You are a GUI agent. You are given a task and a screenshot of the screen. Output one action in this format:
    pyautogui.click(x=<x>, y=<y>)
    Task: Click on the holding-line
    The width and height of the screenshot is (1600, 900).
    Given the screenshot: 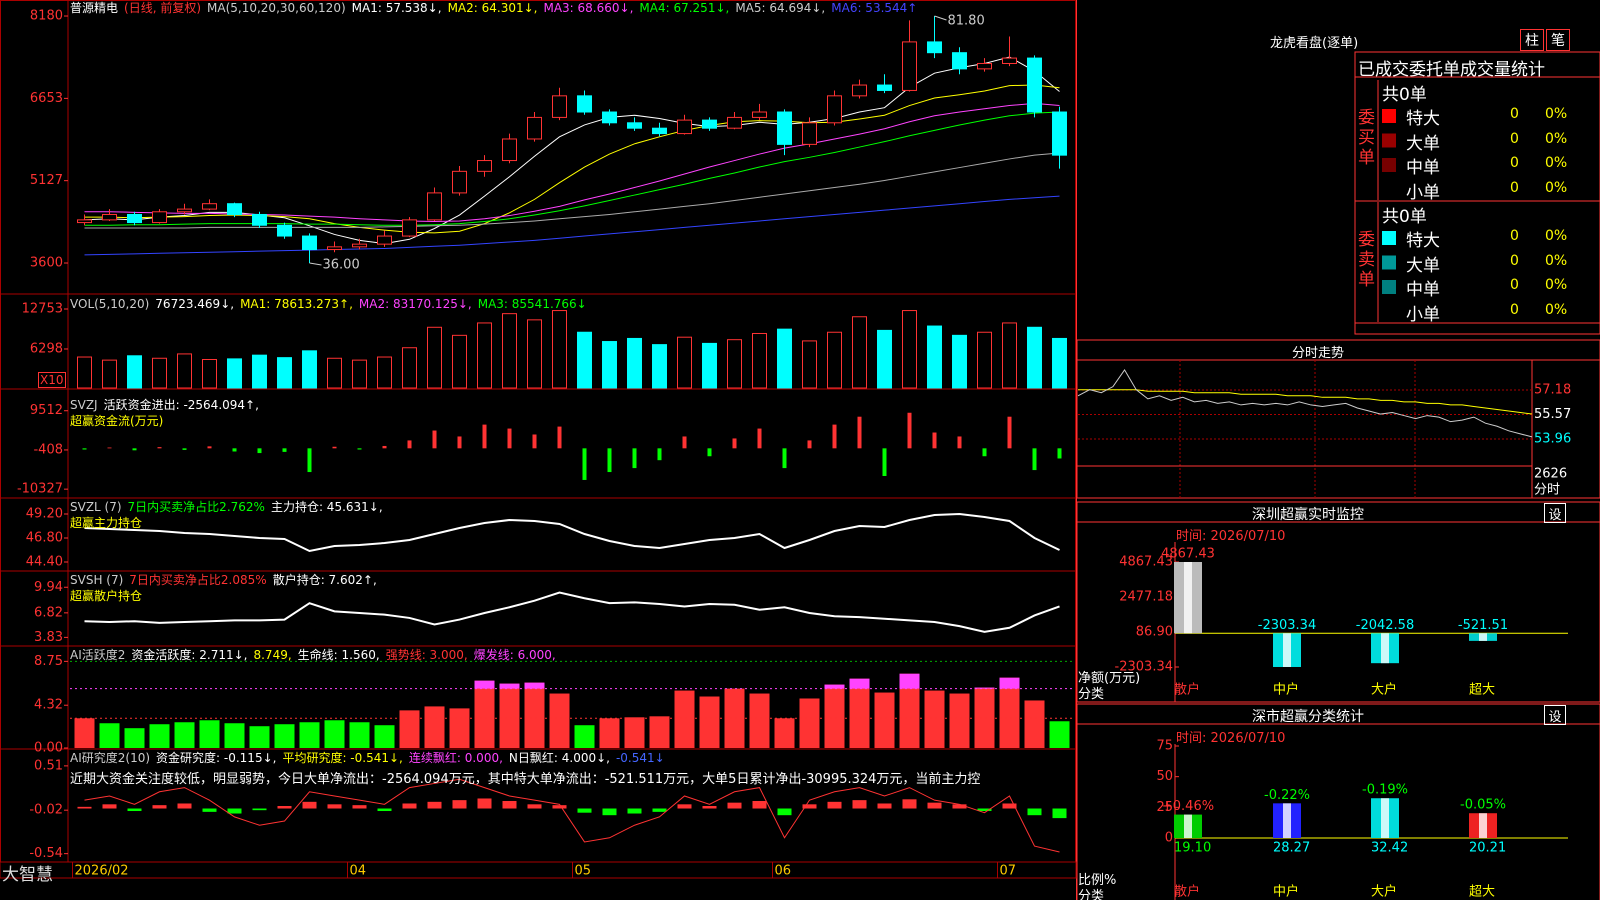 What is the action you would take?
    pyautogui.click(x=572, y=532)
    